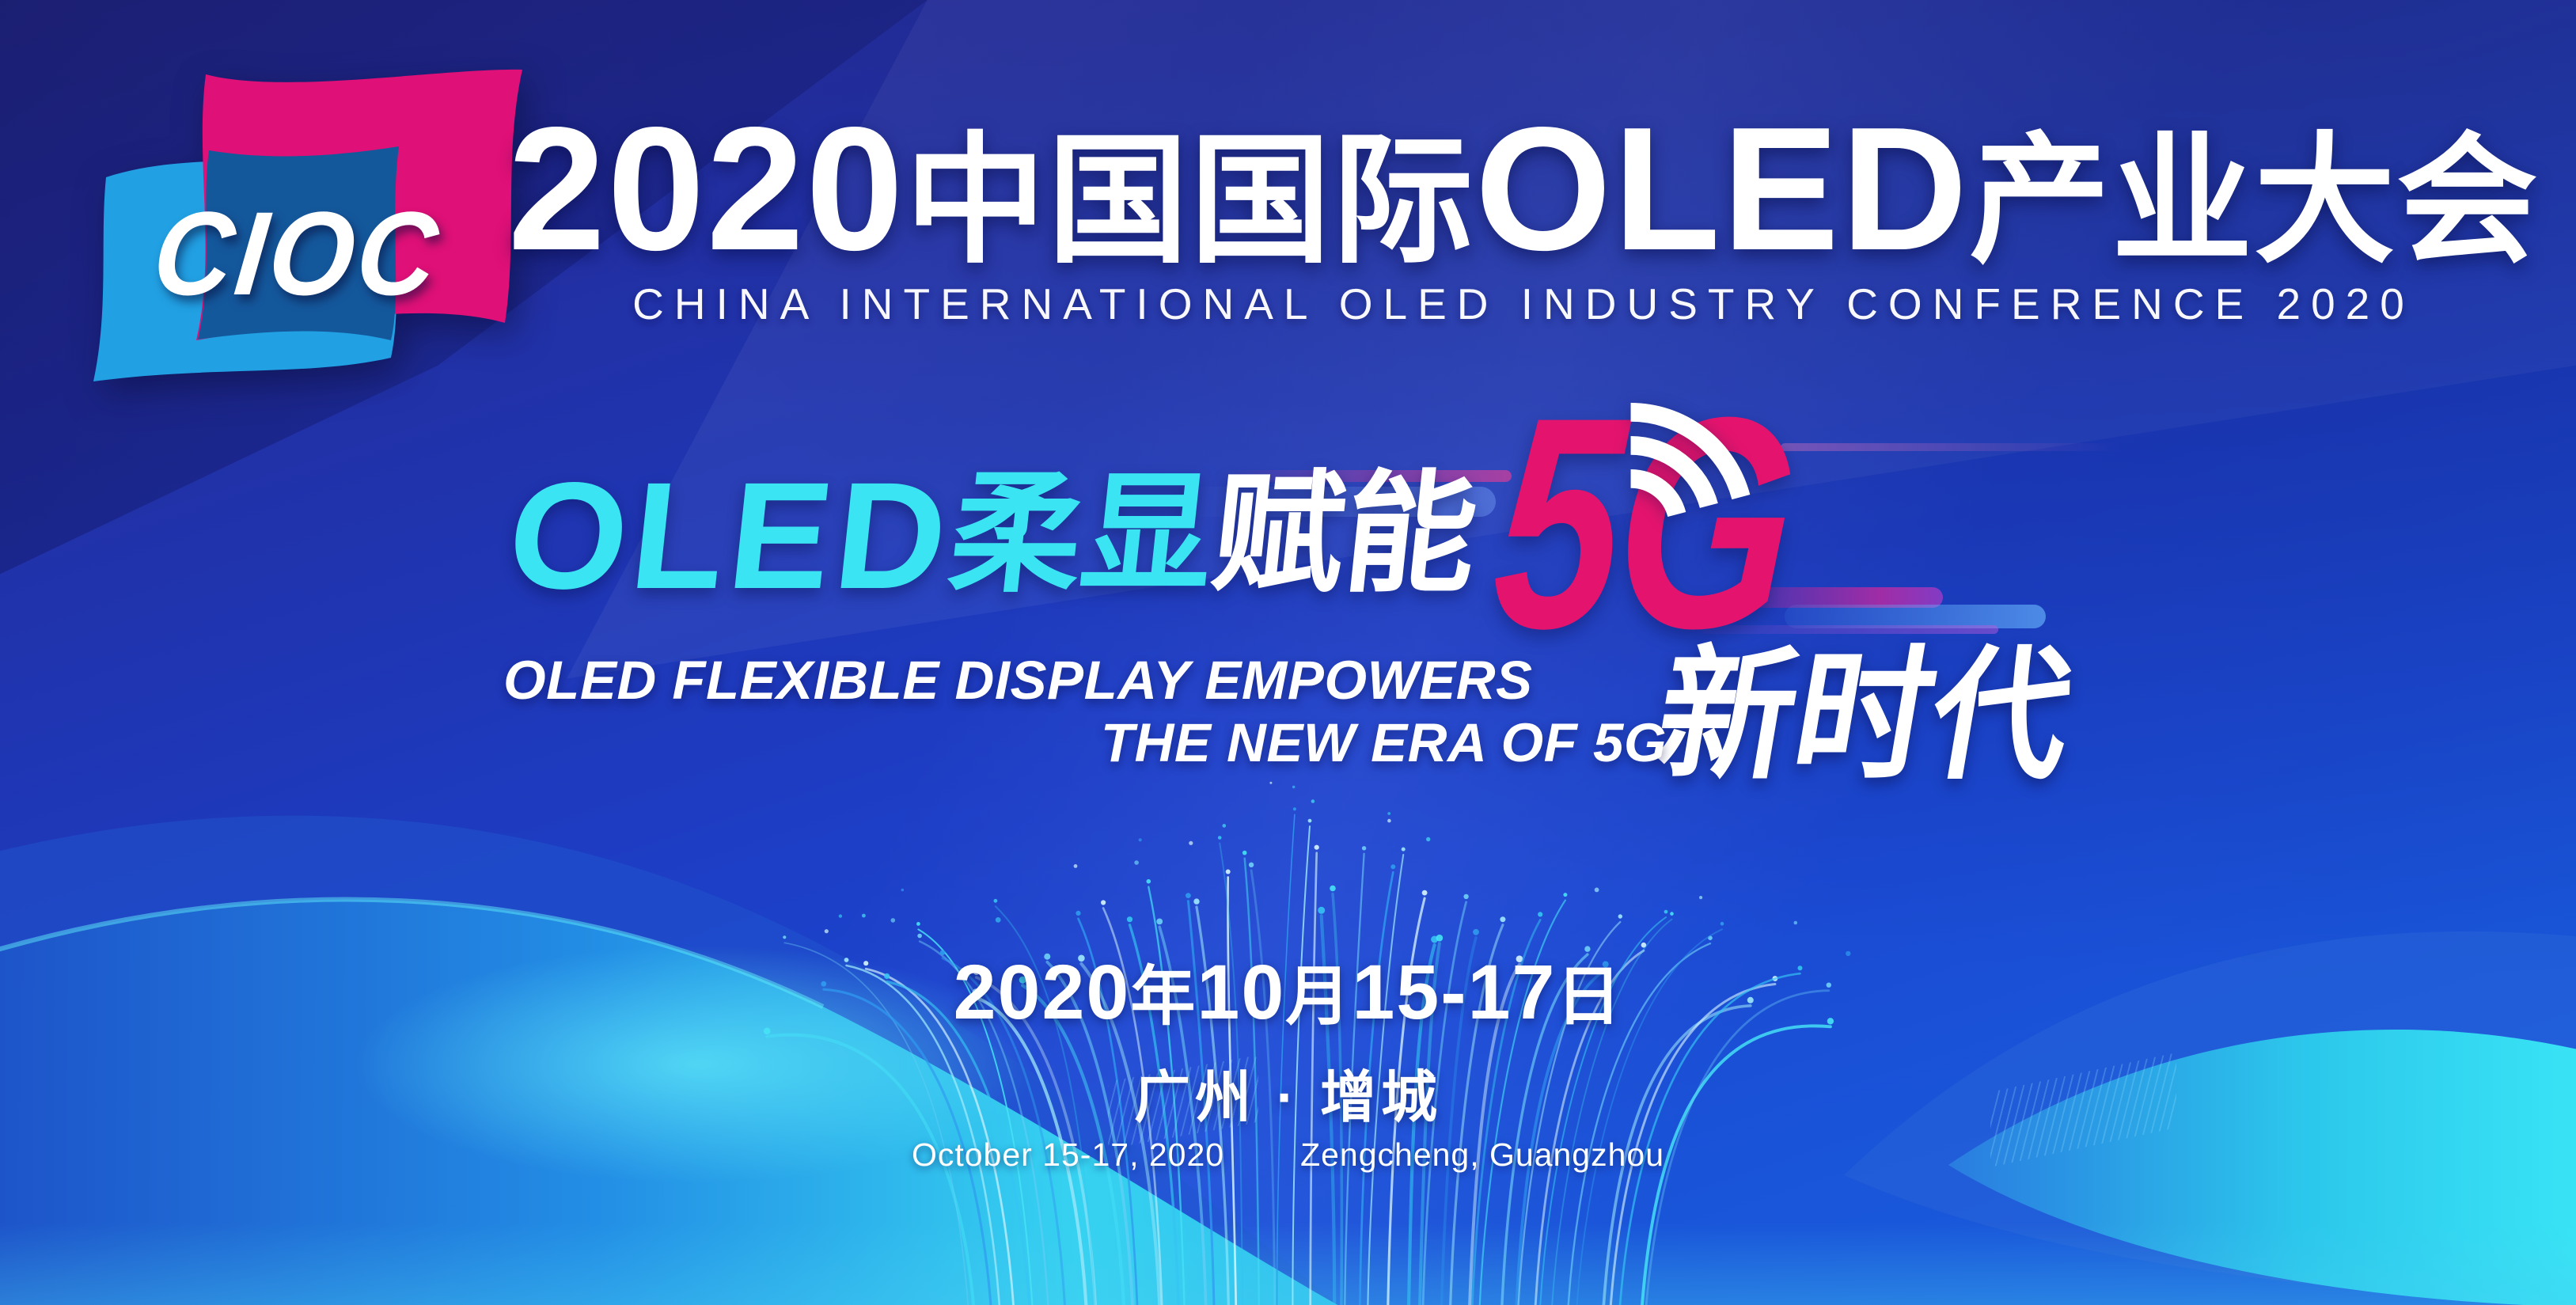 This screenshot has width=2576, height=1305. Describe the element at coordinates (1082, 534) in the screenshot. I see `slogan-flexible-display: 柔显` at that location.